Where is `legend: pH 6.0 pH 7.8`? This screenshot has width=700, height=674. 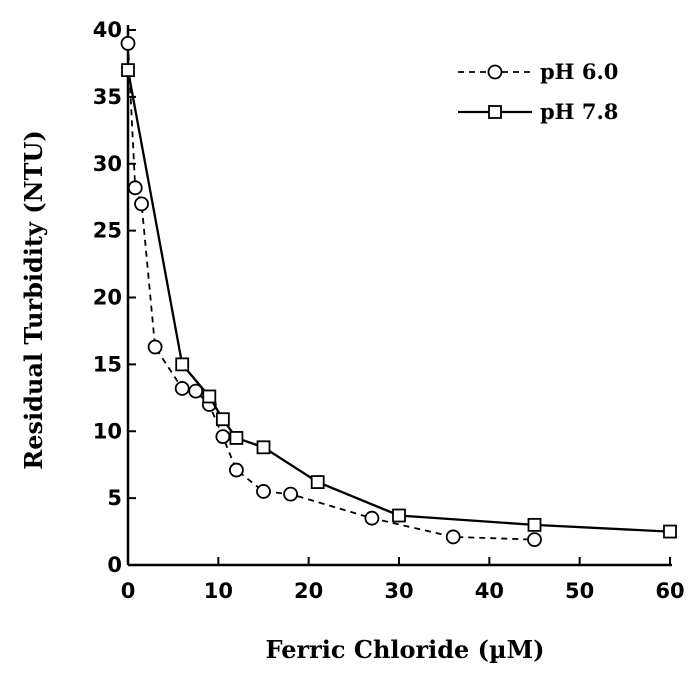
legend: pH 6.0 pH 7.8 is located at coordinates (538, 91).